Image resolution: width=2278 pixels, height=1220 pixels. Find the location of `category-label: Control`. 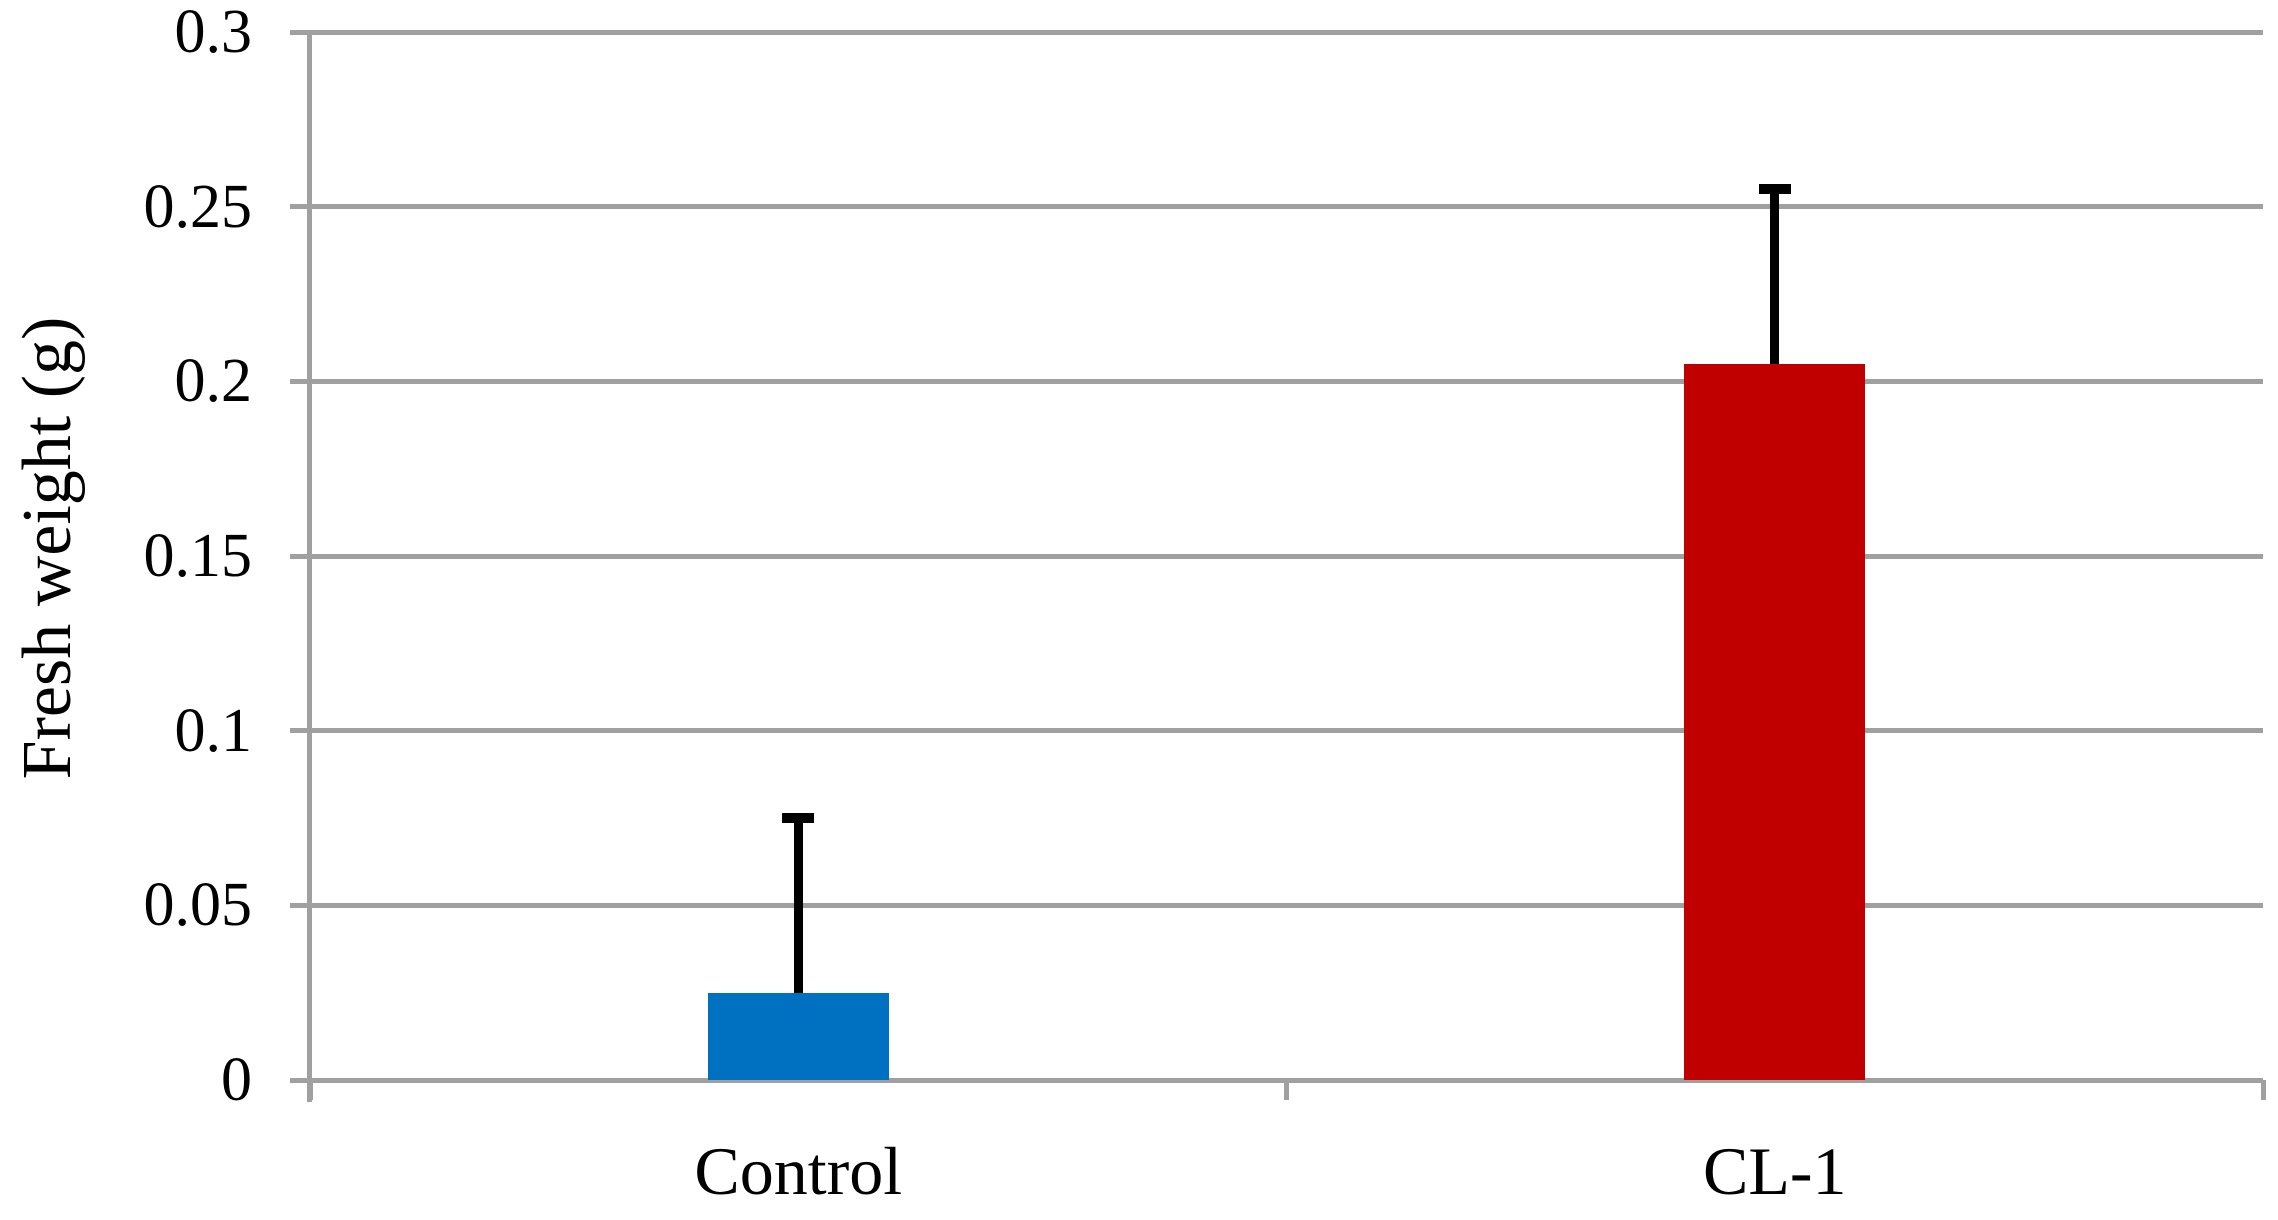

category-label: Control is located at coordinates (798, 1171).